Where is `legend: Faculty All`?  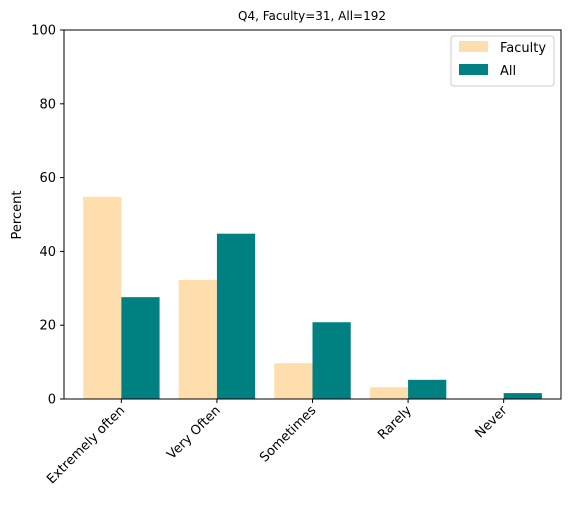 legend: Faculty All is located at coordinates (502, 61).